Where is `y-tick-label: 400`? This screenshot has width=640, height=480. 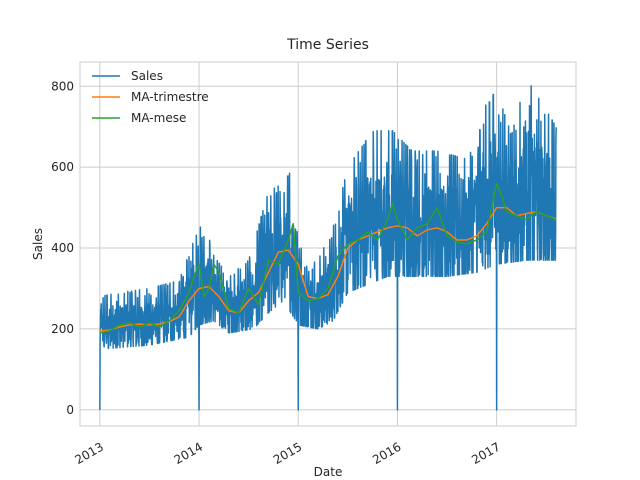 y-tick-label: 400 is located at coordinates (62, 248).